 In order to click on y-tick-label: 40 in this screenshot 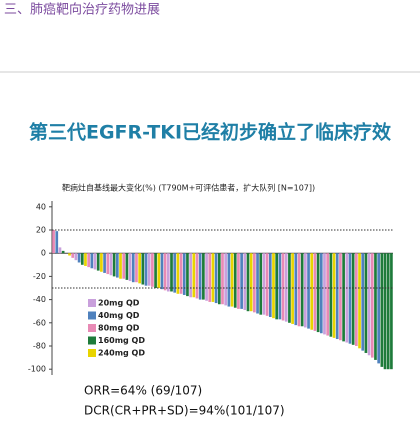, I will do `click(41, 206)`.